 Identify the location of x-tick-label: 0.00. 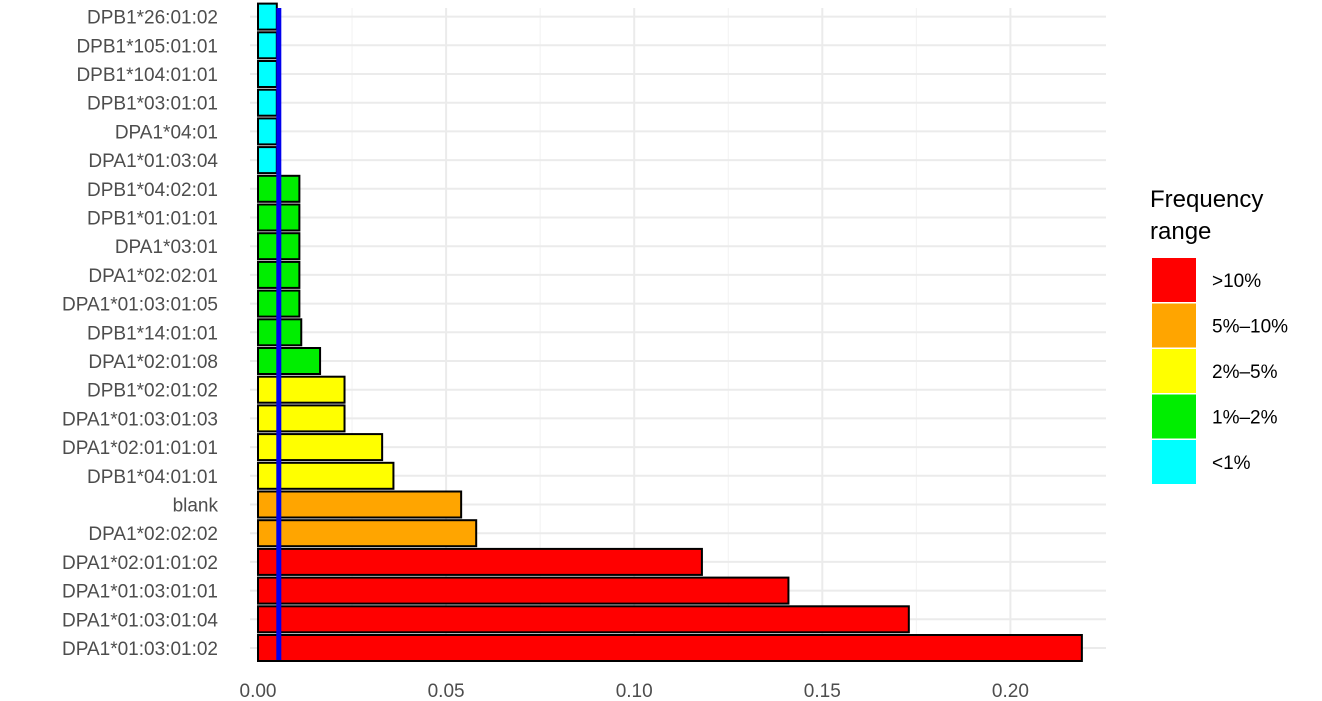
(258, 691).